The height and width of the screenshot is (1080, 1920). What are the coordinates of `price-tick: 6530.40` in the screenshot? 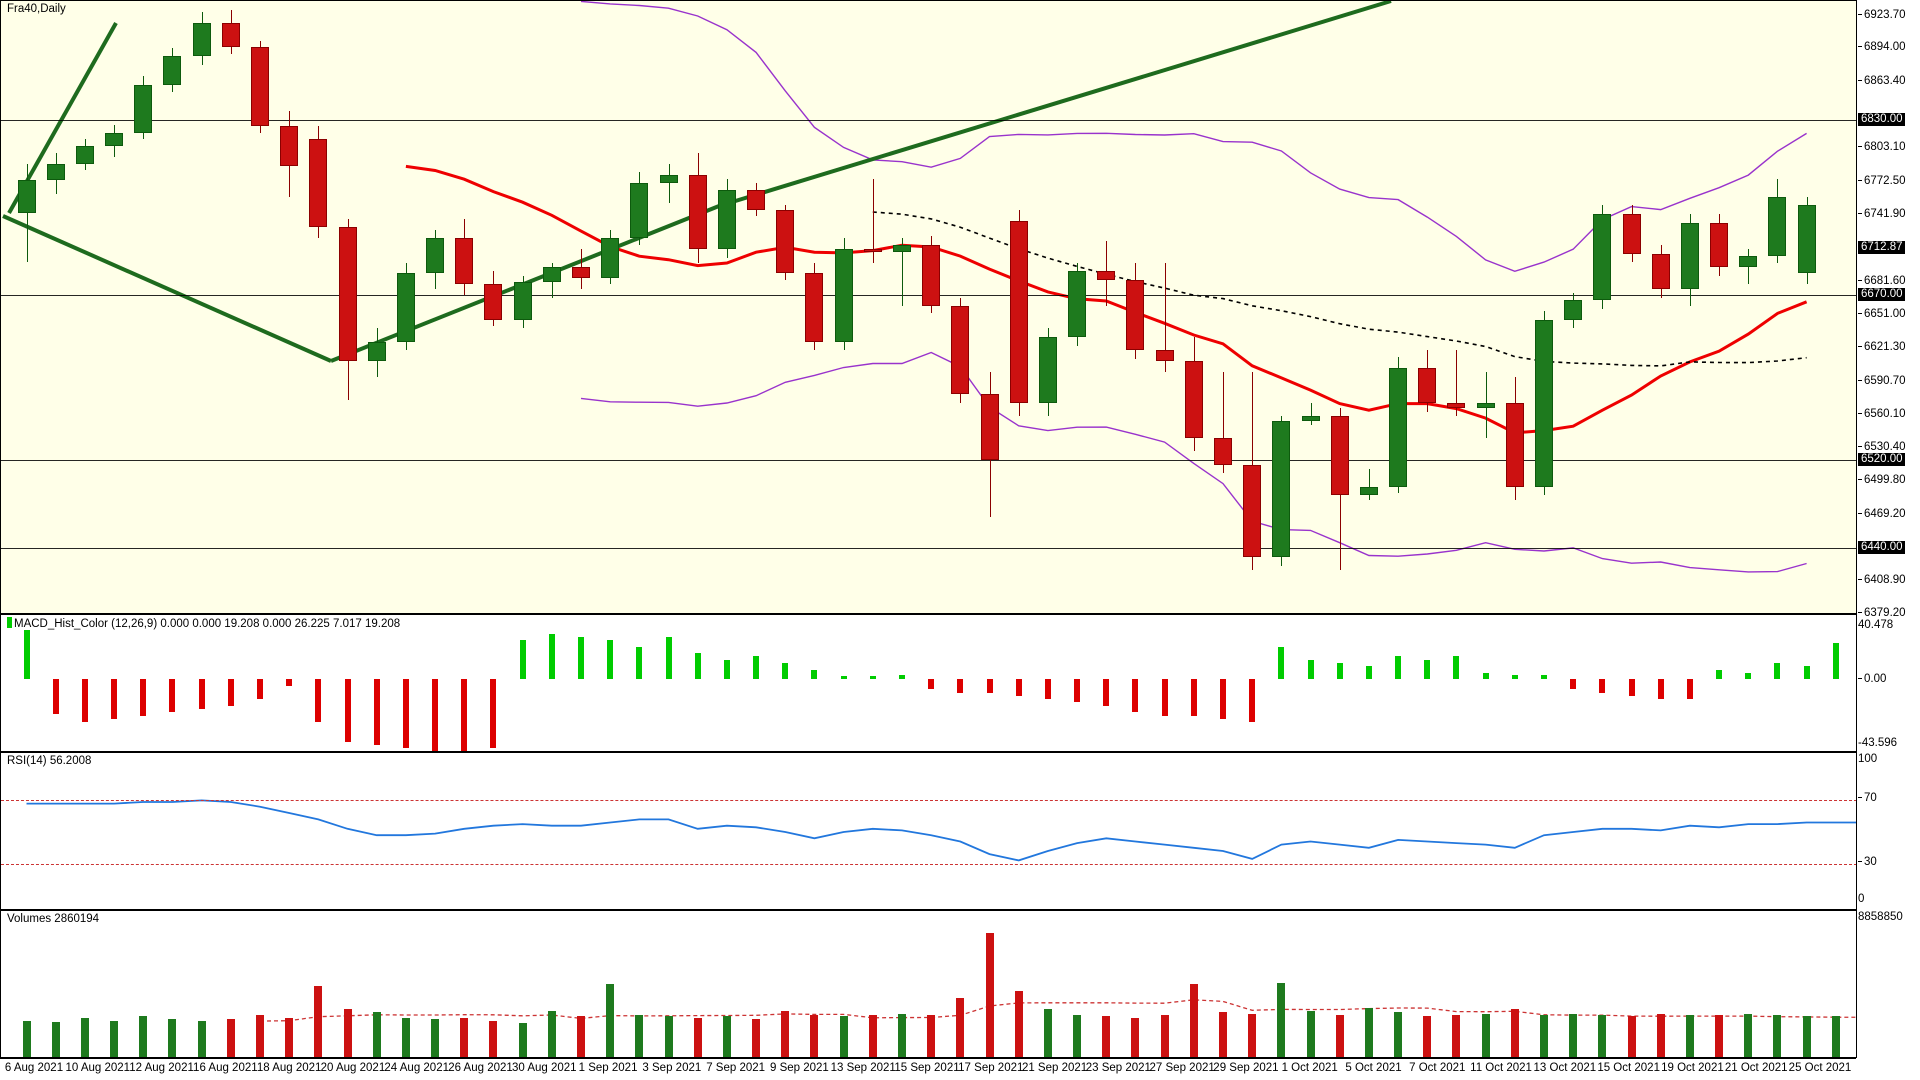 It's located at (1882, 447).